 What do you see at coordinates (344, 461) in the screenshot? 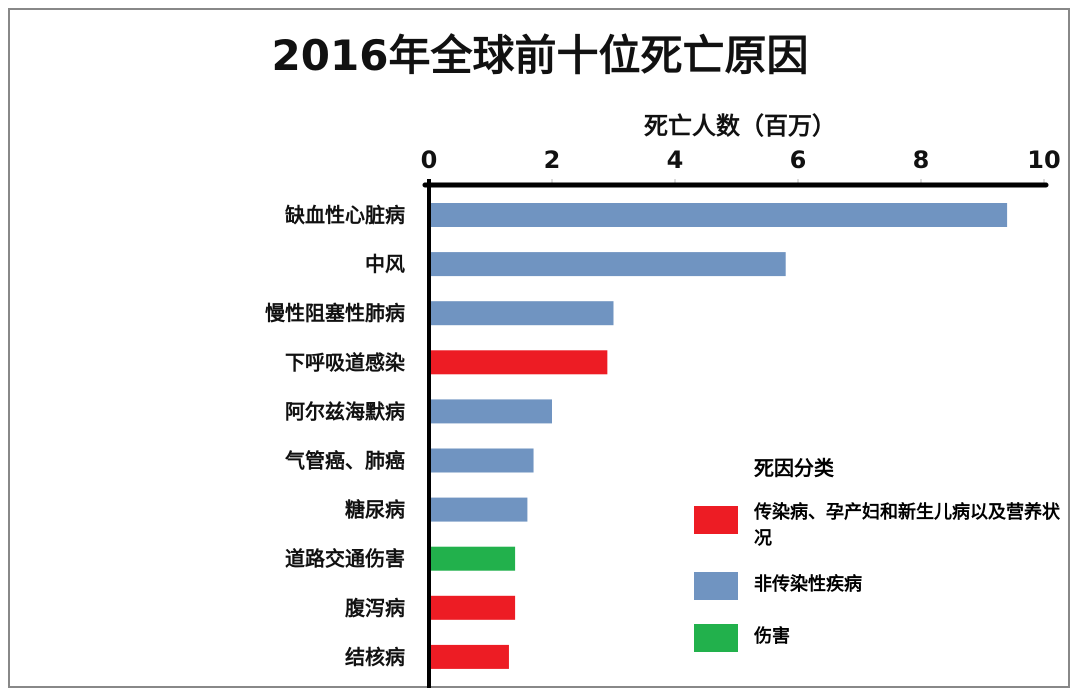
I see `category-label: 气管癌、肺癌` at bounding box center [344, 461].